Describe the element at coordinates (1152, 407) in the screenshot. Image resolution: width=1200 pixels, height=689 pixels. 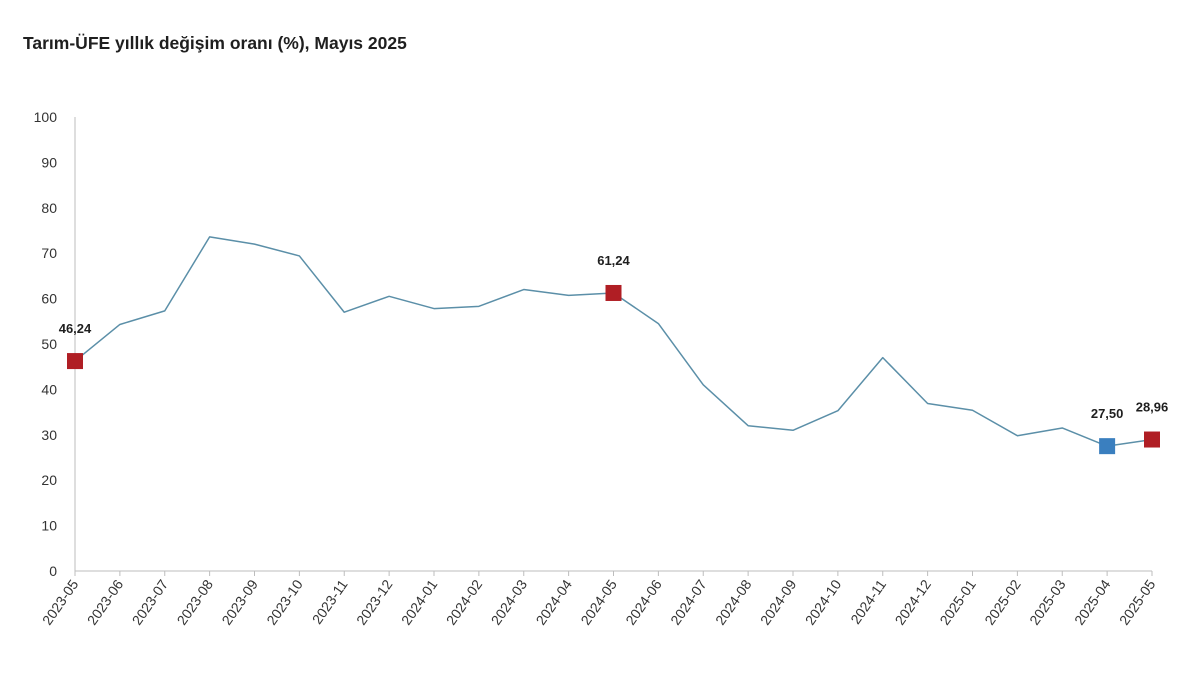
I see `data-label: 28,96` at that location.